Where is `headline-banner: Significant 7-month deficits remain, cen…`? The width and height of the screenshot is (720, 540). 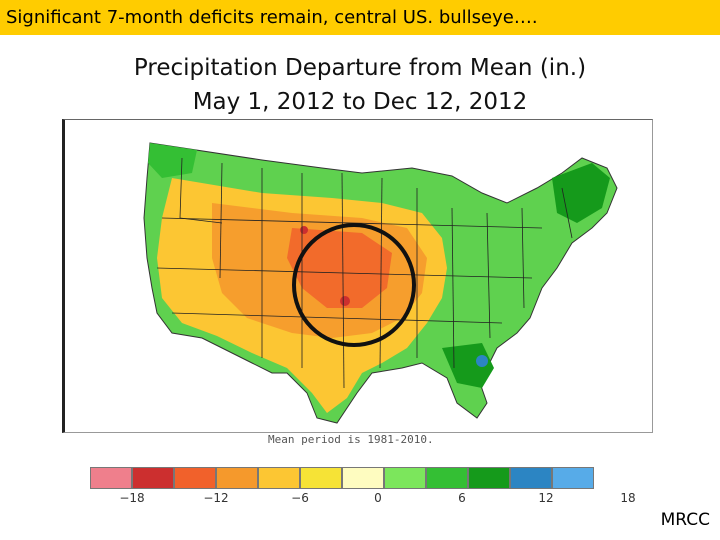 headline-banner: Significant 7-month deficits remain, cen… is located at coordinates (360, 17).